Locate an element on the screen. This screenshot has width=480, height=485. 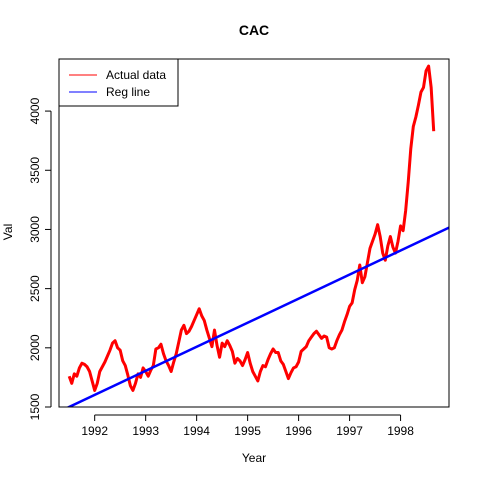
x-tick-label-1997: 1997 is located at coordinates (349, 431).